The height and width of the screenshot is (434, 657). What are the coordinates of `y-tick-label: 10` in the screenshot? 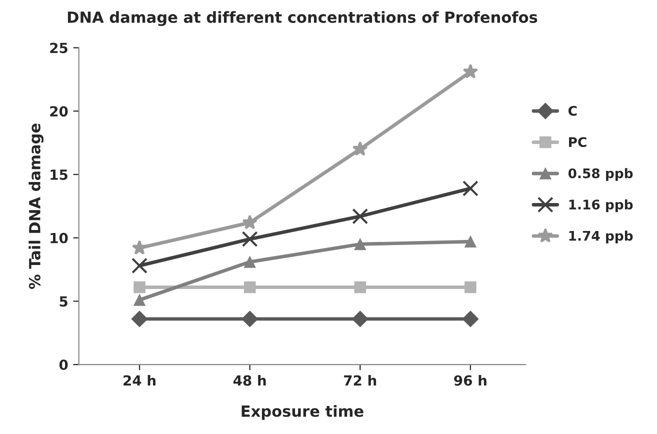 It's located at (59, 238).